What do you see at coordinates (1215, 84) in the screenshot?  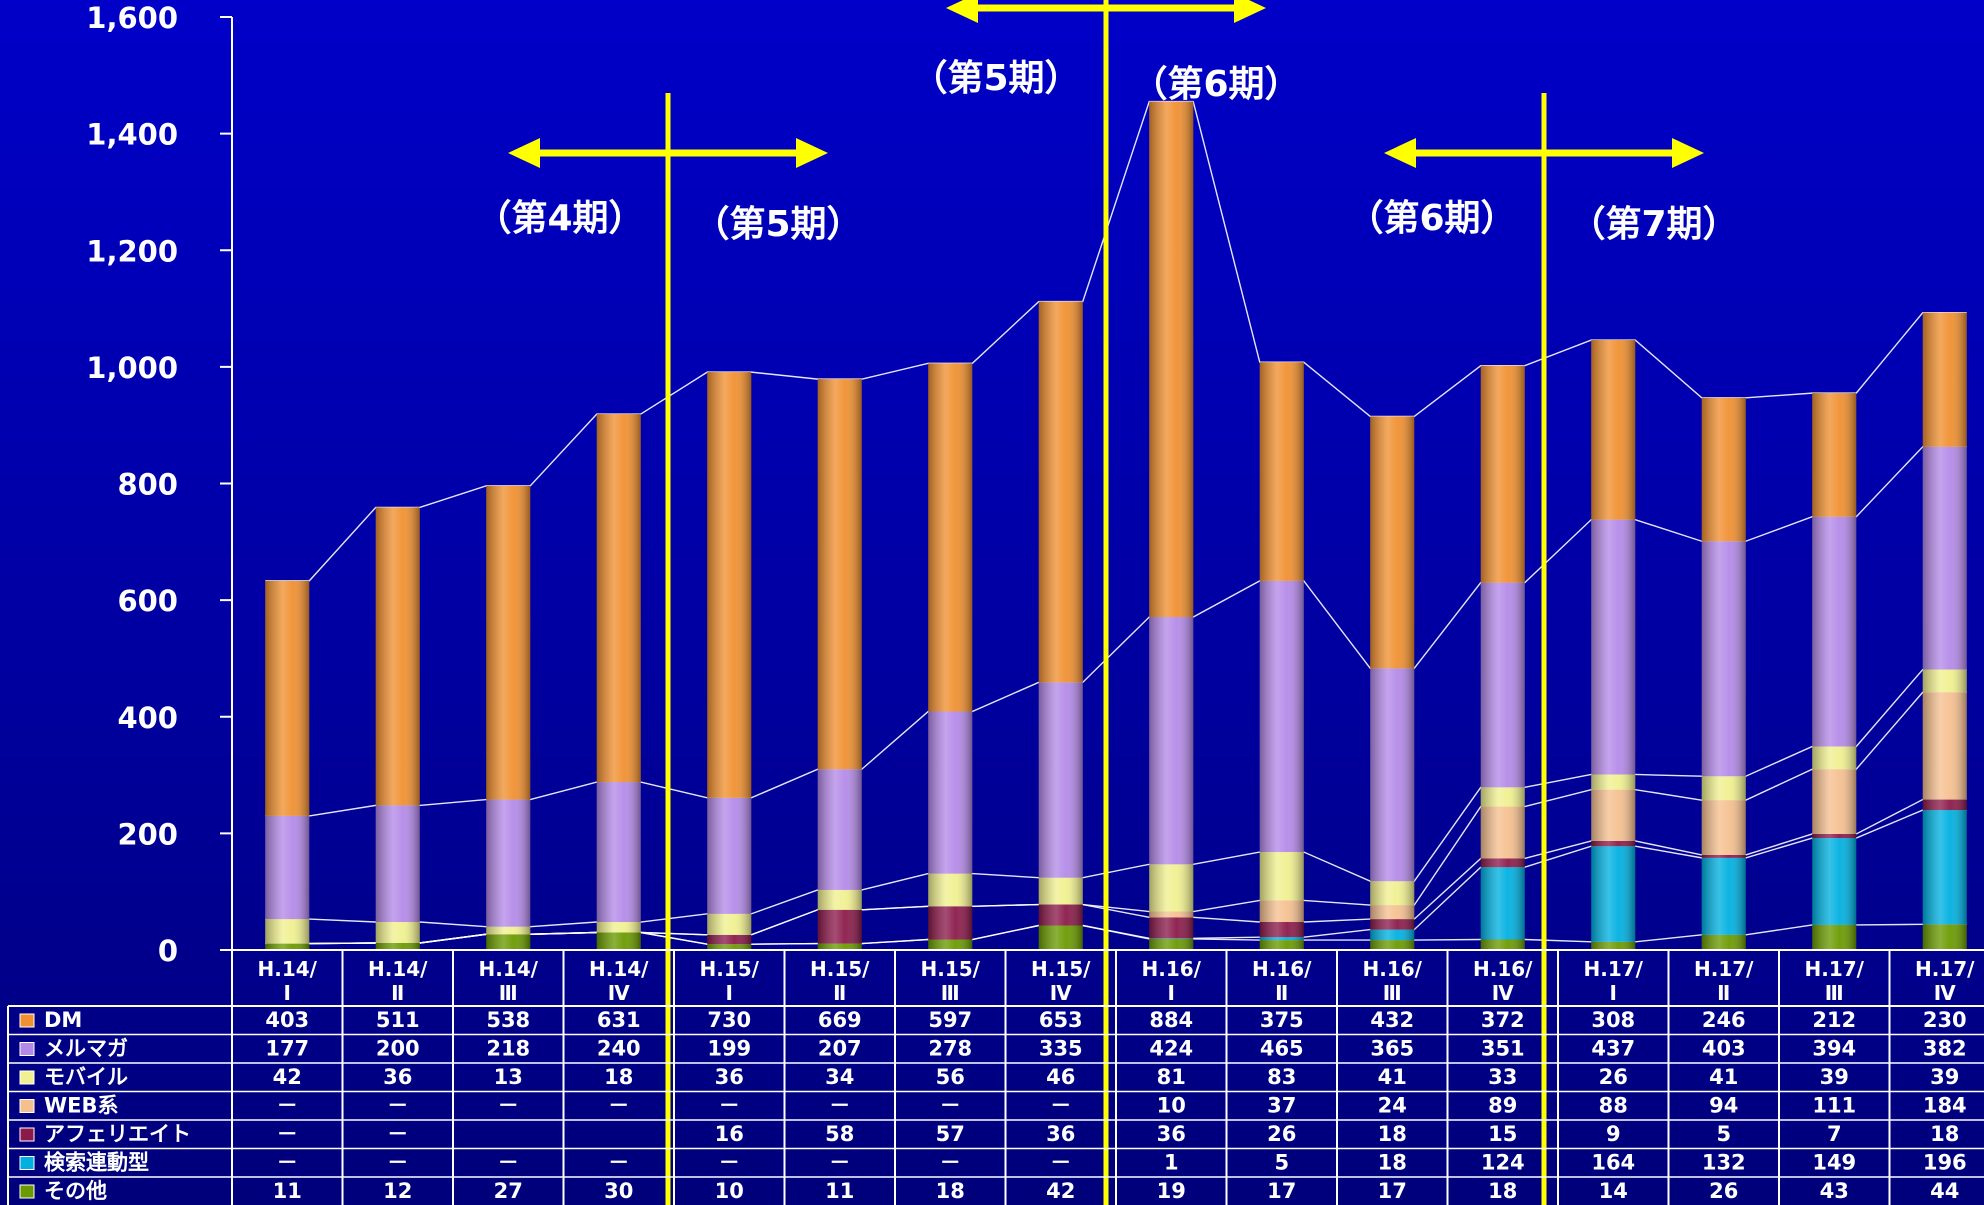 I see `period-label-right: （第6期）` at bounding box center [1215, 84].